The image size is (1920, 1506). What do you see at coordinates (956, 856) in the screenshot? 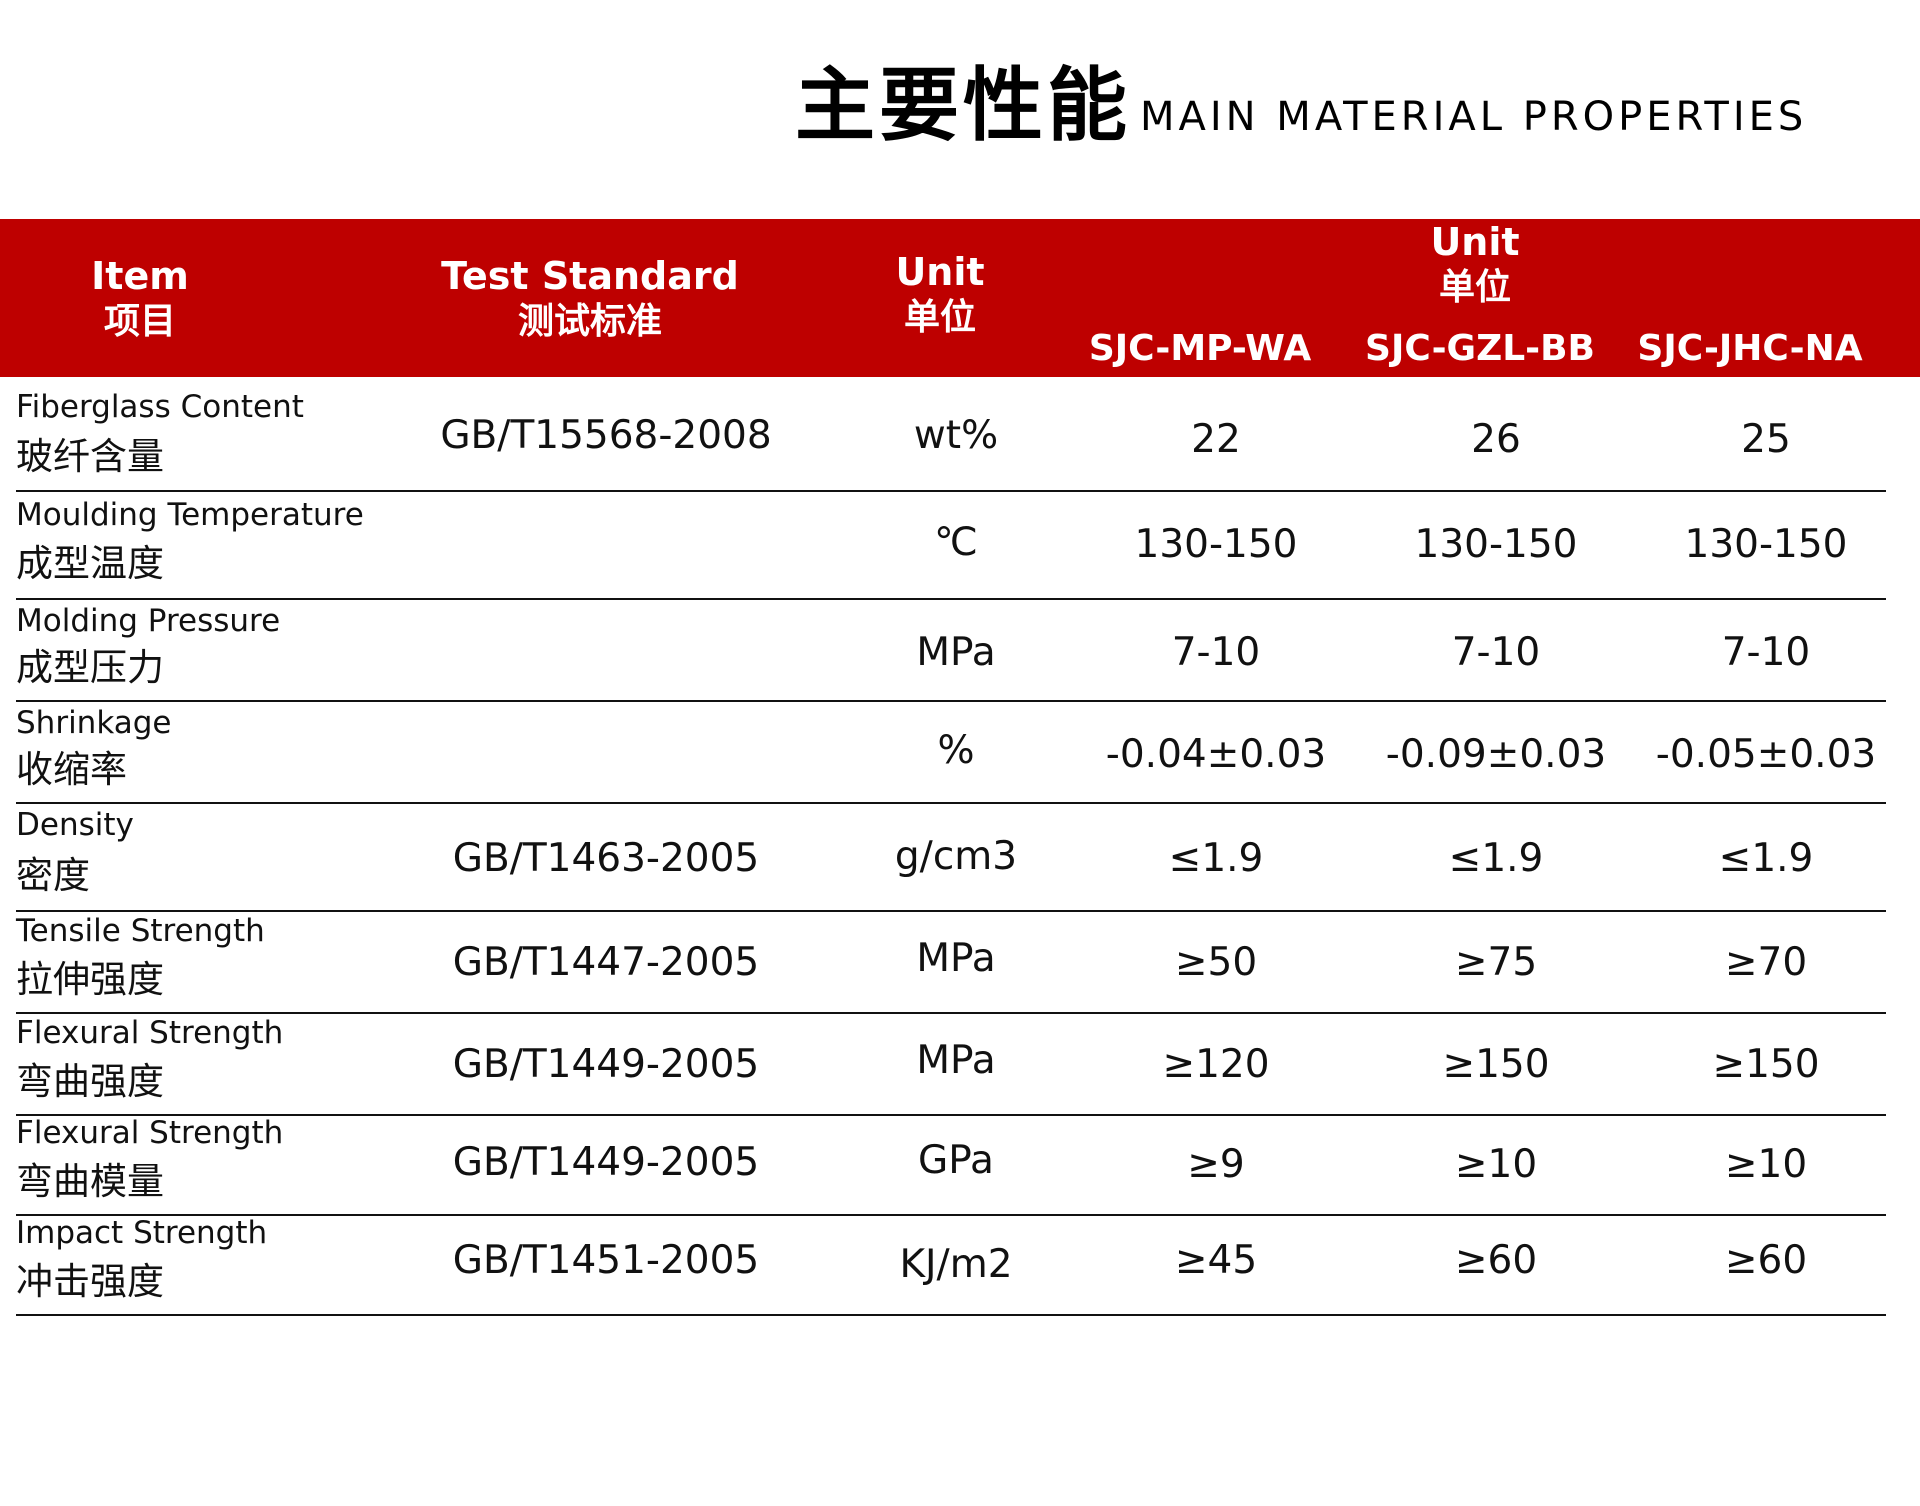
I see `row-unit: g/cm3` at bounding box center [956, 856].